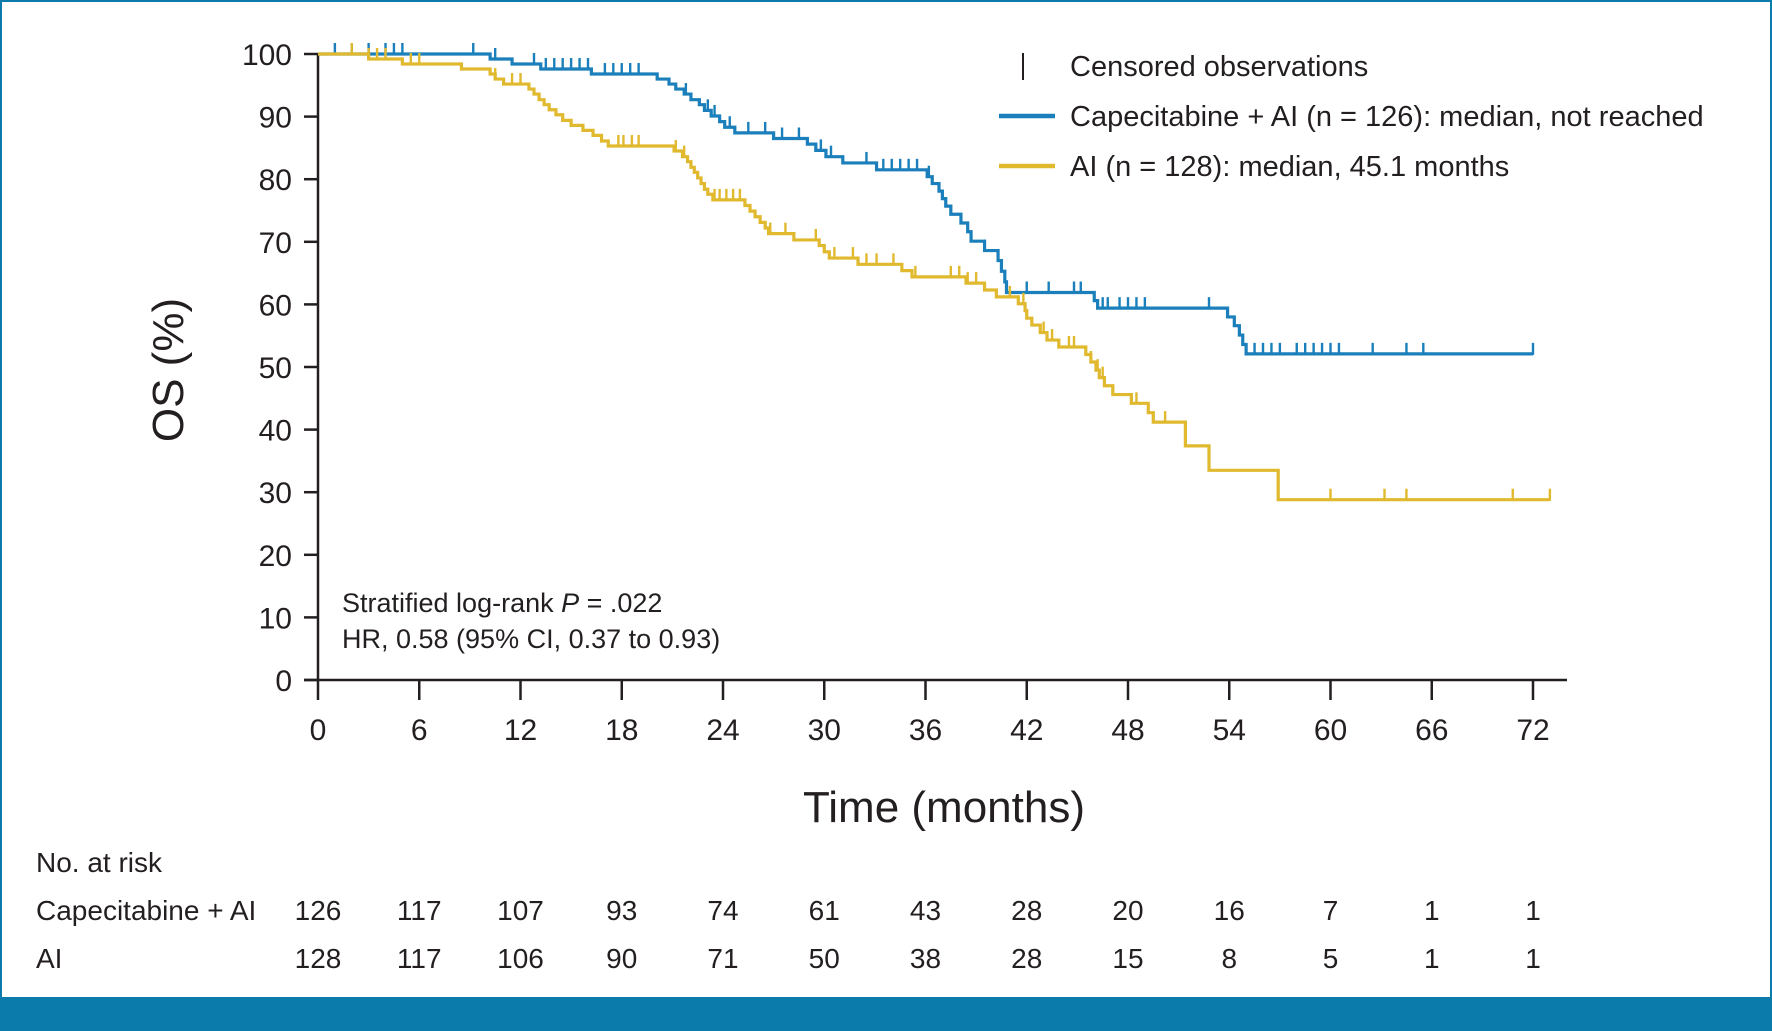 This screenshot has height=1031, width=1772. What do you see at coordinates (318, 910) in the screenshot?
I see `risk-value-capecitabine-ai: 126` at bounding box center [318, 910].